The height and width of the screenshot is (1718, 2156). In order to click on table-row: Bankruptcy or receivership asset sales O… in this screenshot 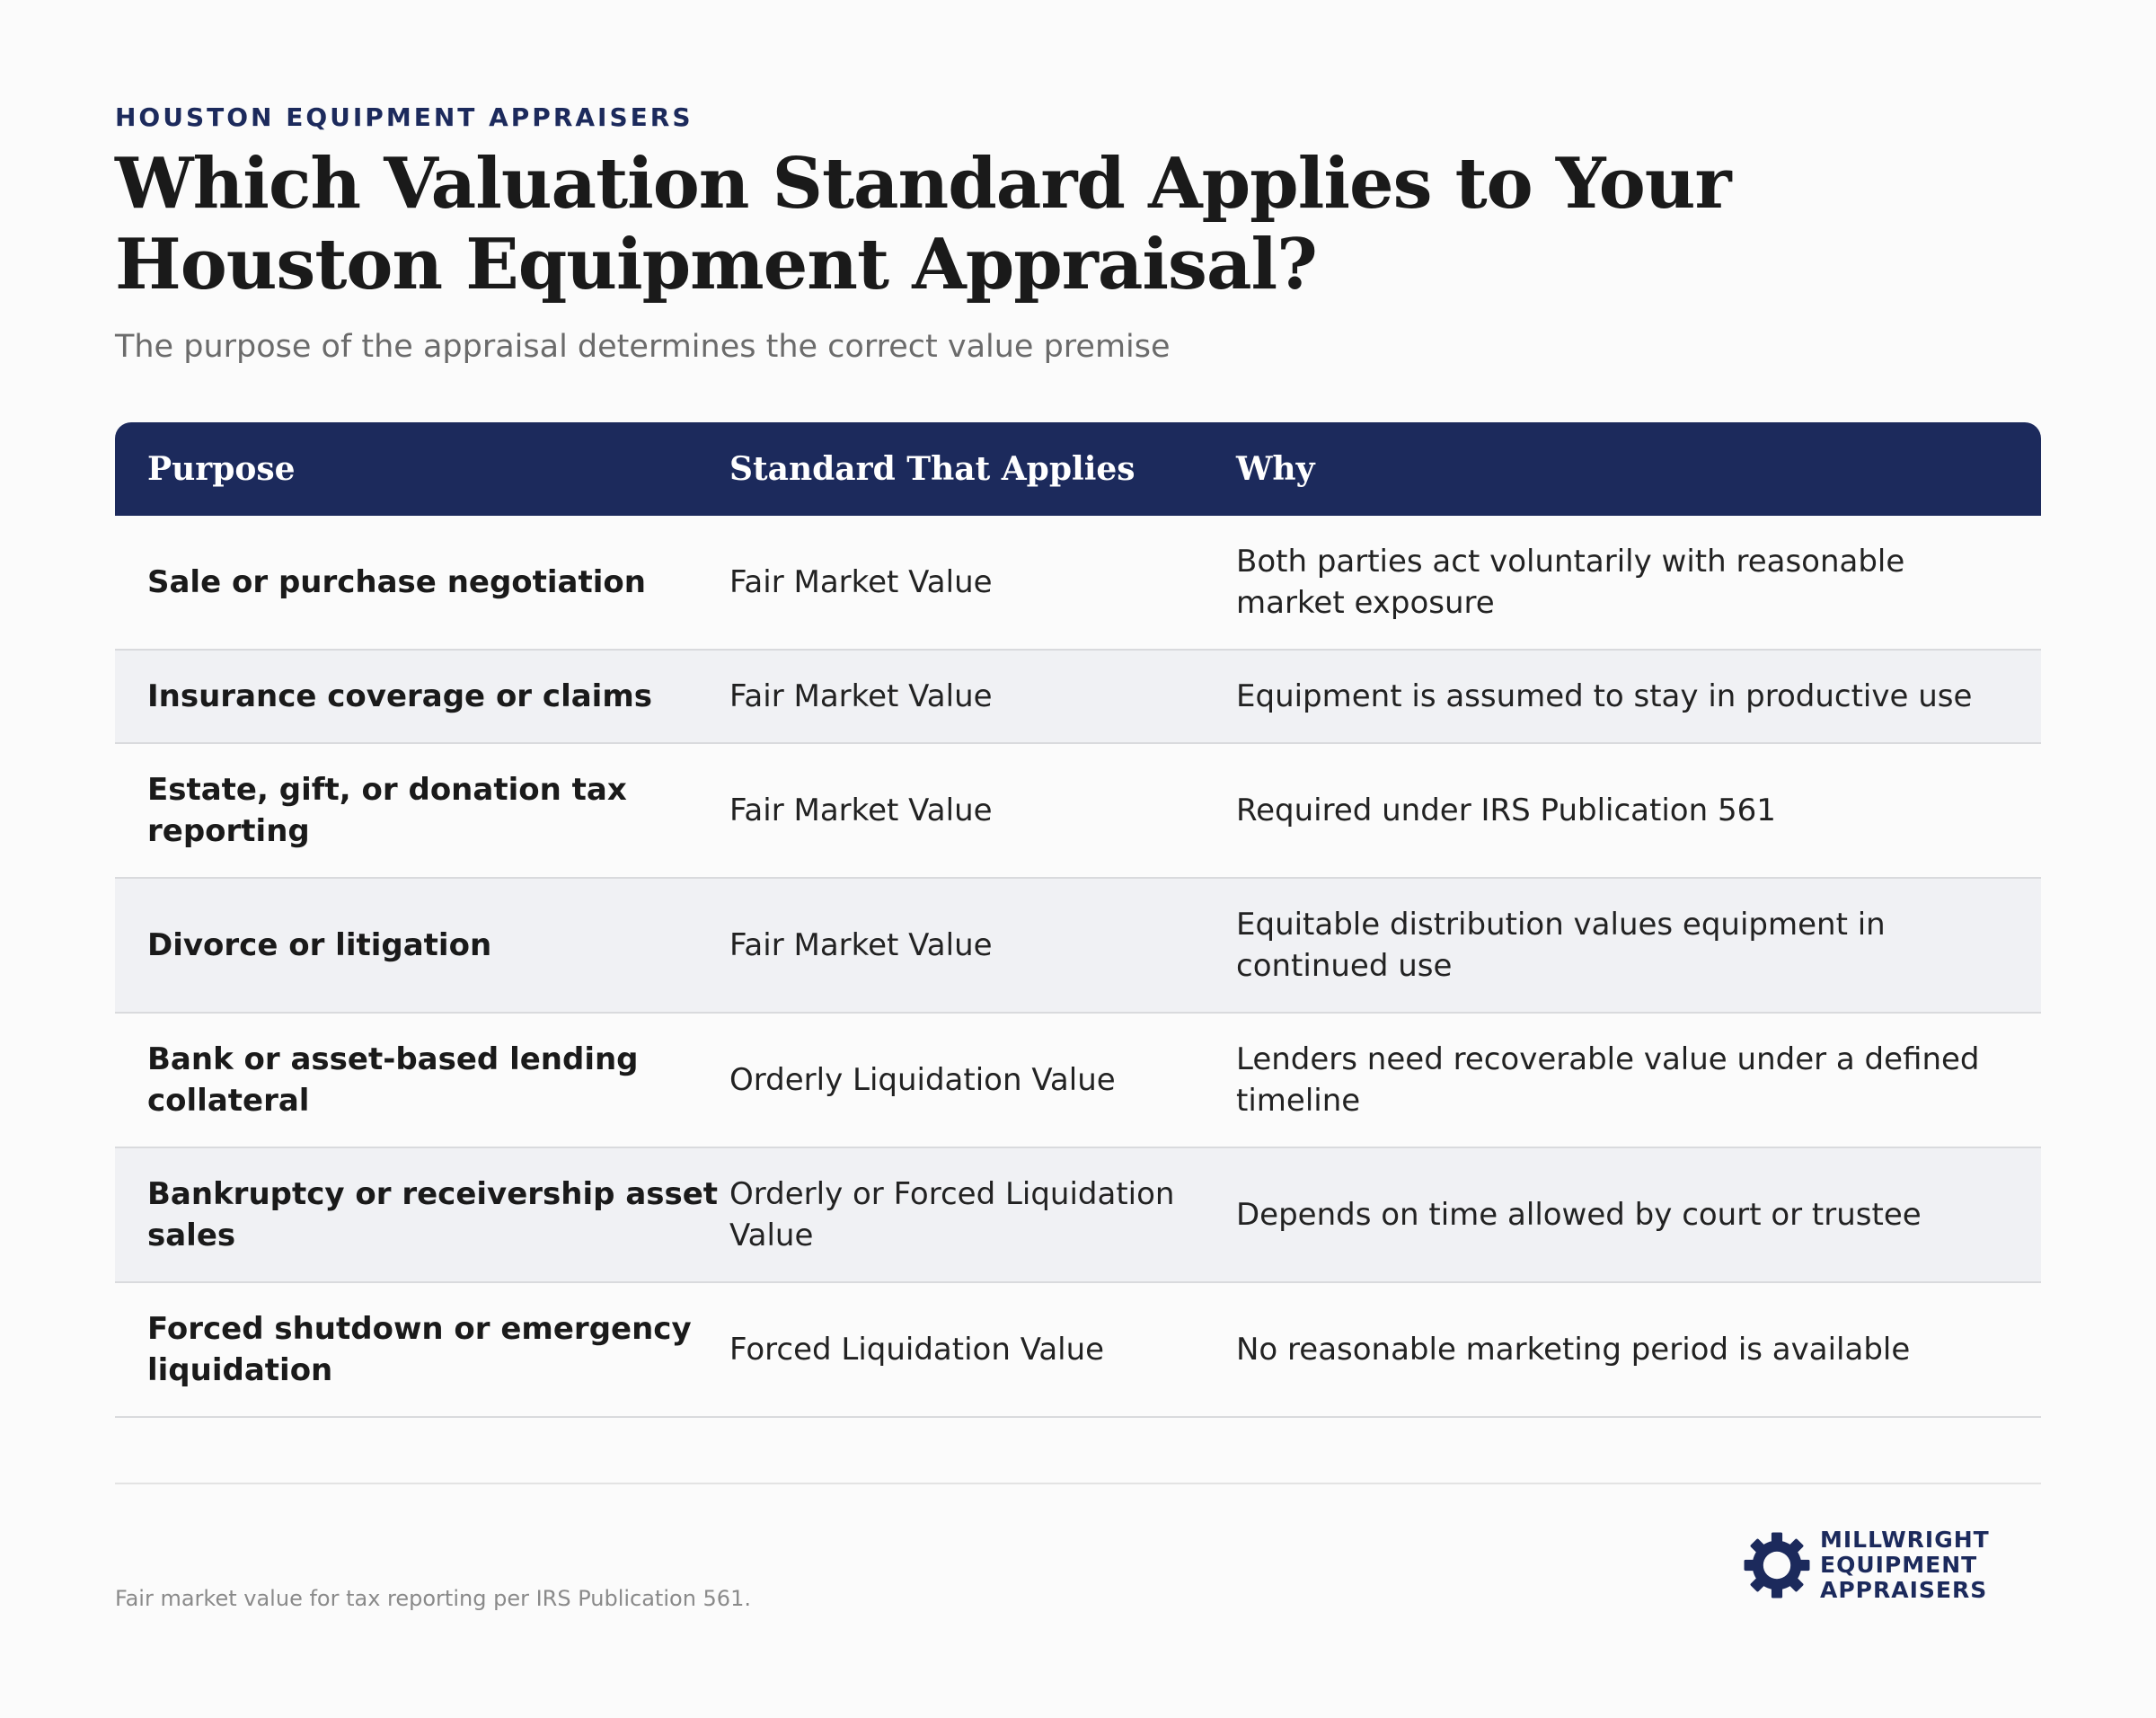, I will do `click(1078, 1215)`.